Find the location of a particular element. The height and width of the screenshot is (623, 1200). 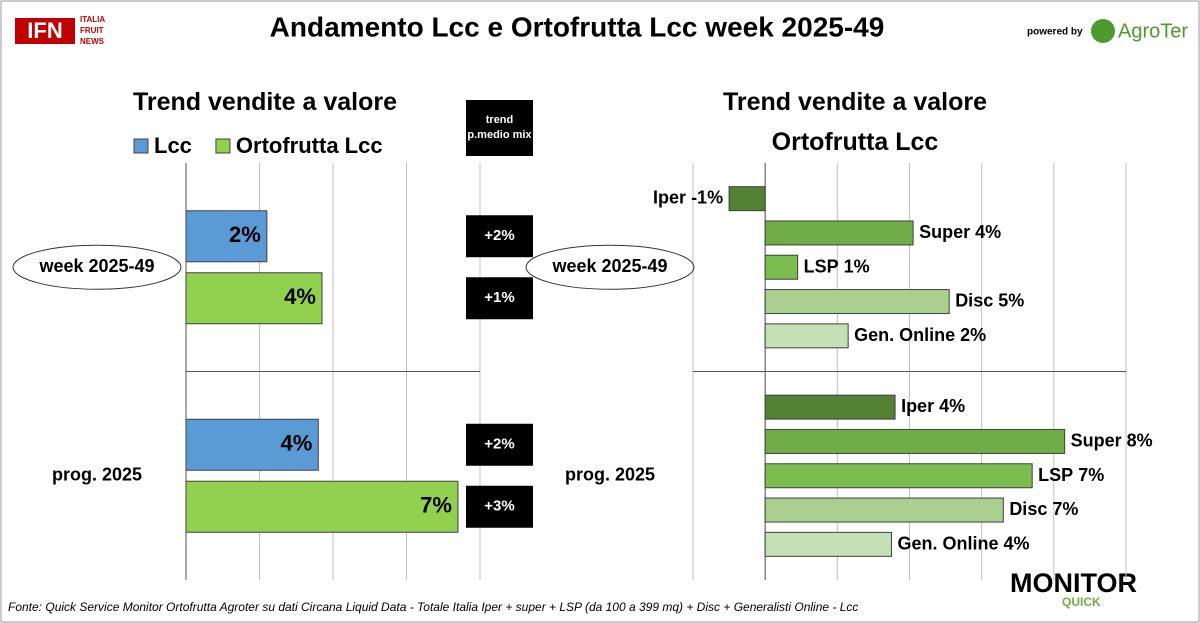

value-label: Gen. Online 2% is located at coordinates (920, 335).